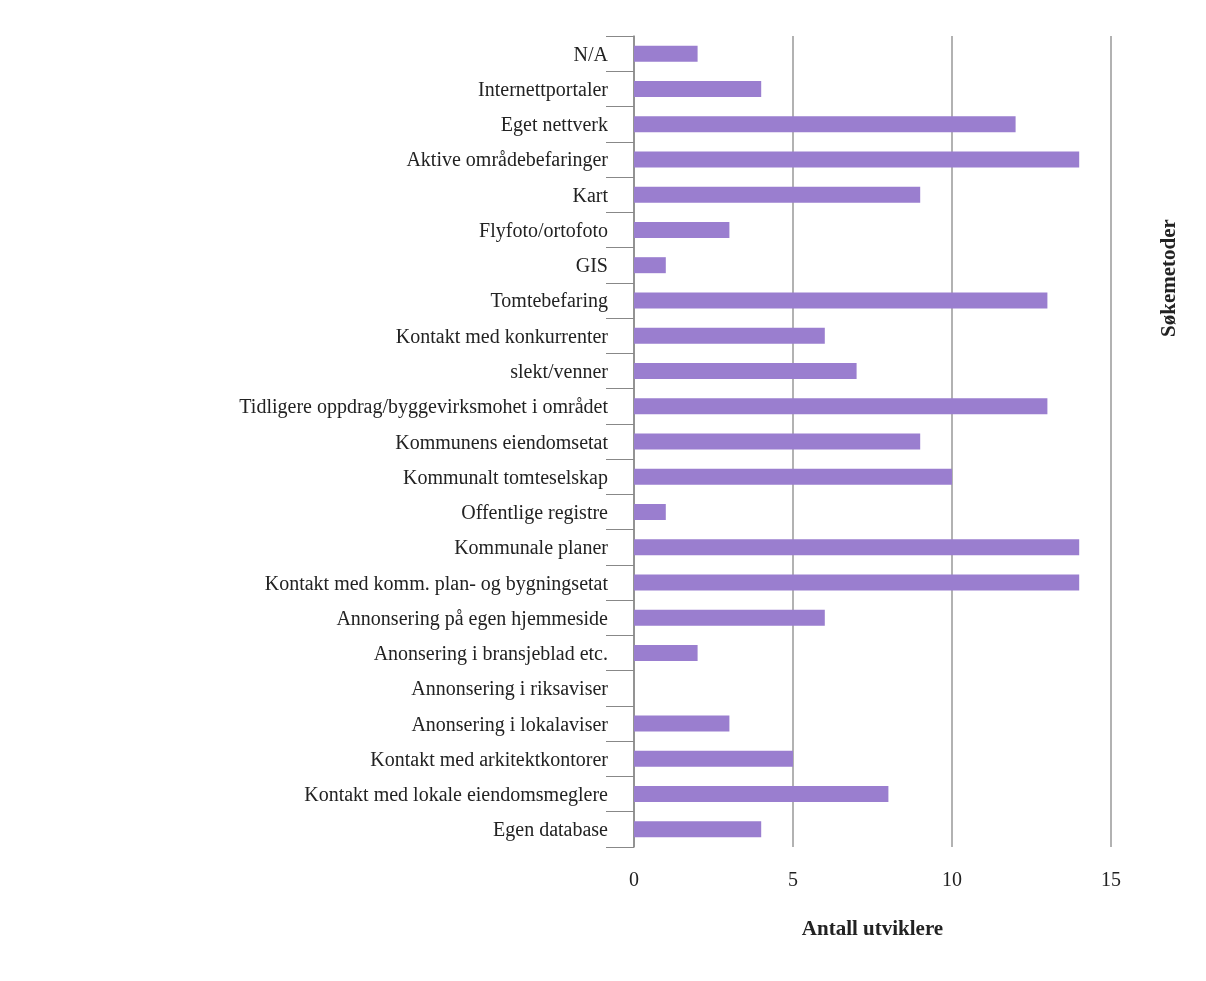 The image size is (1206, 981). What do you see at coordinates (502, 441) in the screenshot?
I see `y-tick-label: Kommunens eiendomsetat` at bounding box center [502, 441].